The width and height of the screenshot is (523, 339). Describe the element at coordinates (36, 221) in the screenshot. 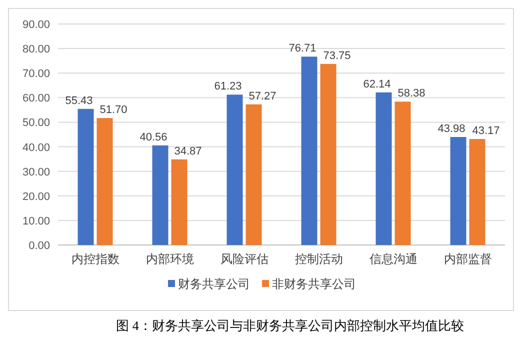

I see `y-tick-label: 10.00` at that location.